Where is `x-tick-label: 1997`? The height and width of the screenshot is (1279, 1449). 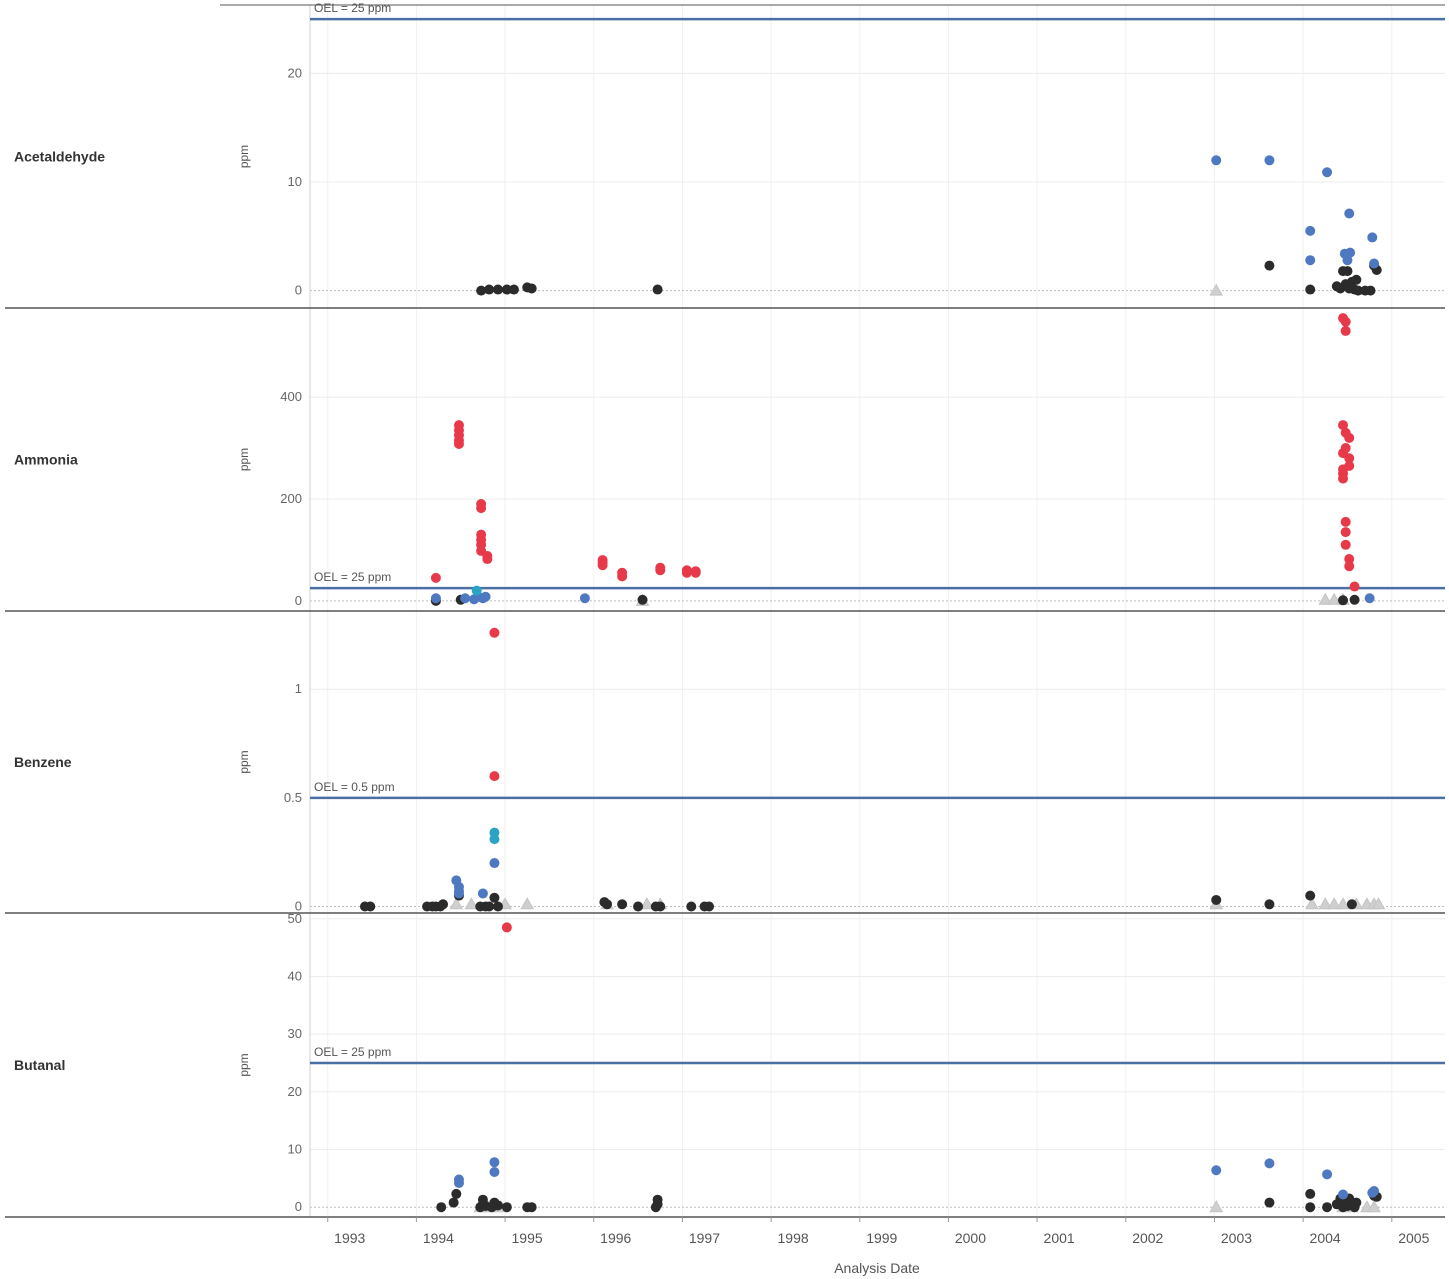
x-tick-label: 1997 is located at coordinates (704, 1238).